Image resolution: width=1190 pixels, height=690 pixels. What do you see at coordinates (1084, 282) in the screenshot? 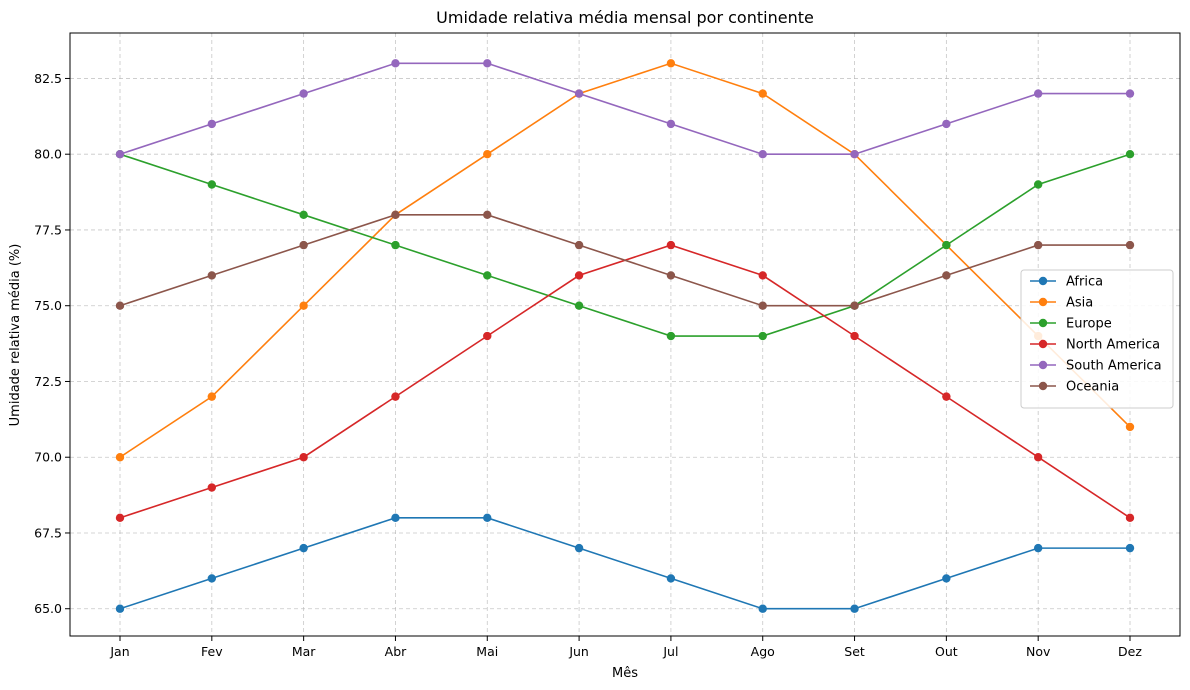
I see `legend-label: Africa` at bounding box center [1084, 282].